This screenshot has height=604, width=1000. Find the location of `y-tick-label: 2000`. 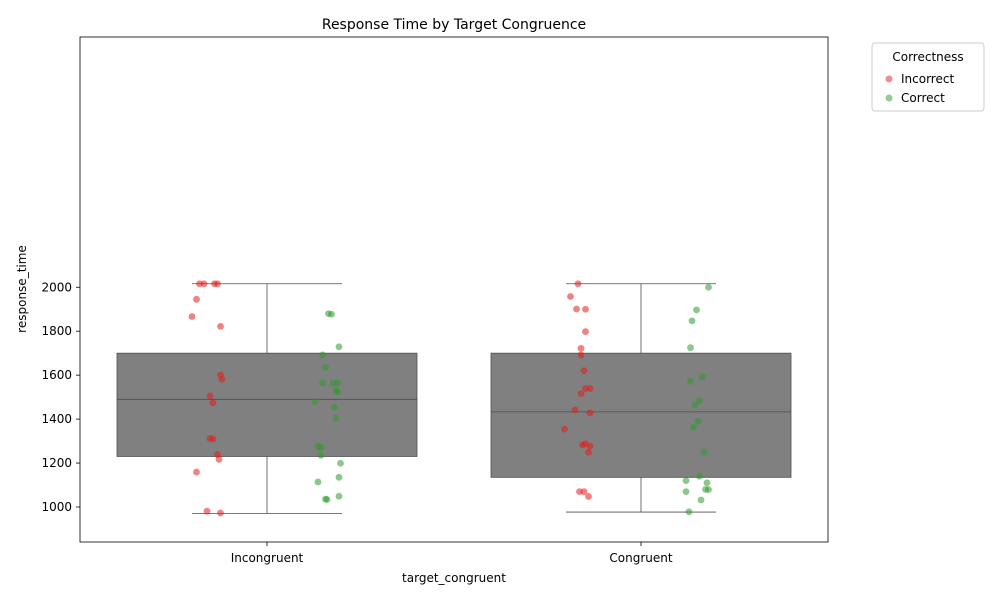

y-tick-label: 2000 is located at coordinates (56, 287).